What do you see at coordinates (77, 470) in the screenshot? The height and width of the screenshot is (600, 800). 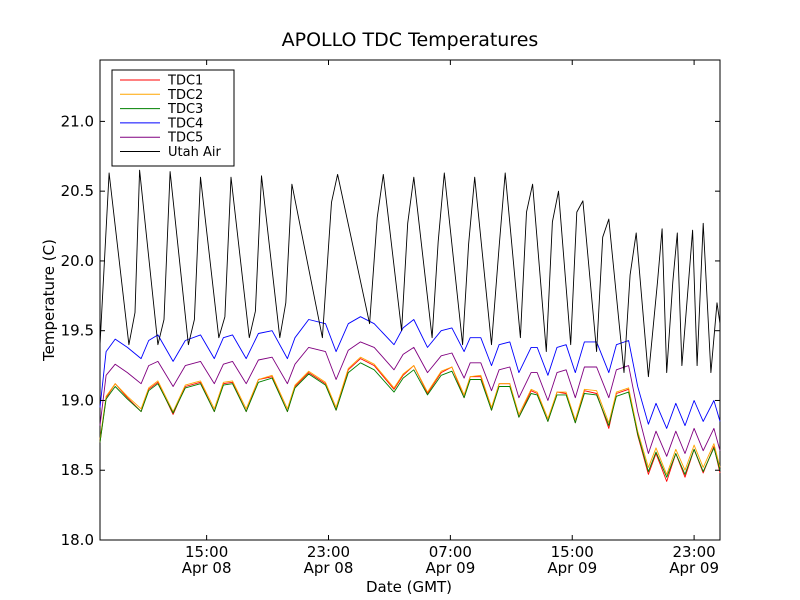 I see `y-tick-label: 18.5` at bounding box center [77, 470].